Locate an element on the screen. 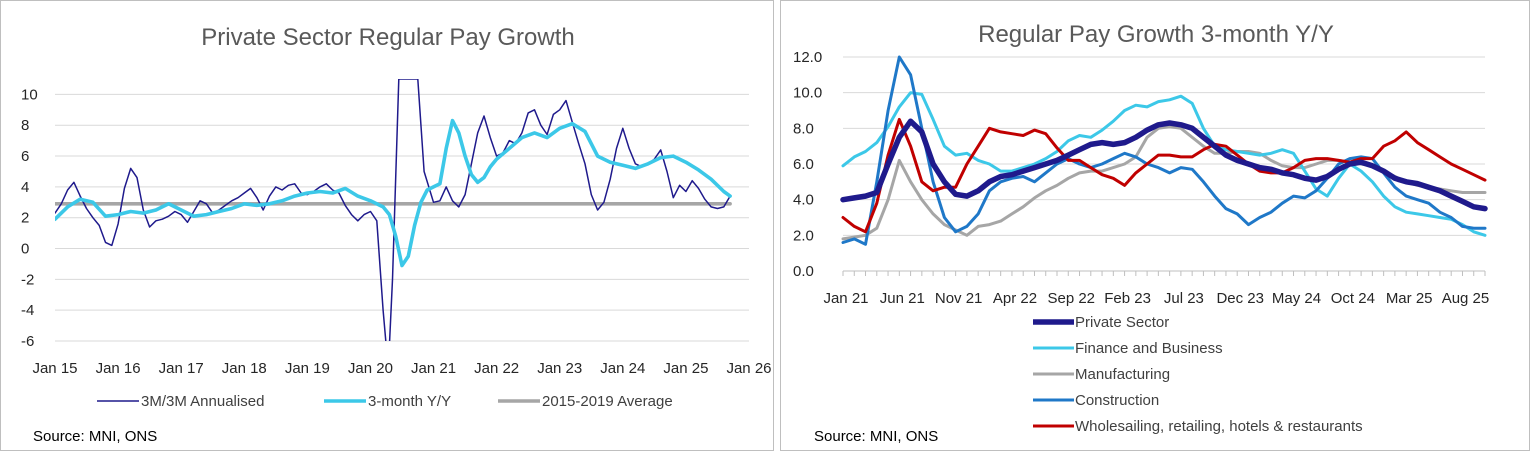 The height and width of the screenshot is (453, 1531). x-tick-label: Jan 15 is located at coordinates (54, 368).